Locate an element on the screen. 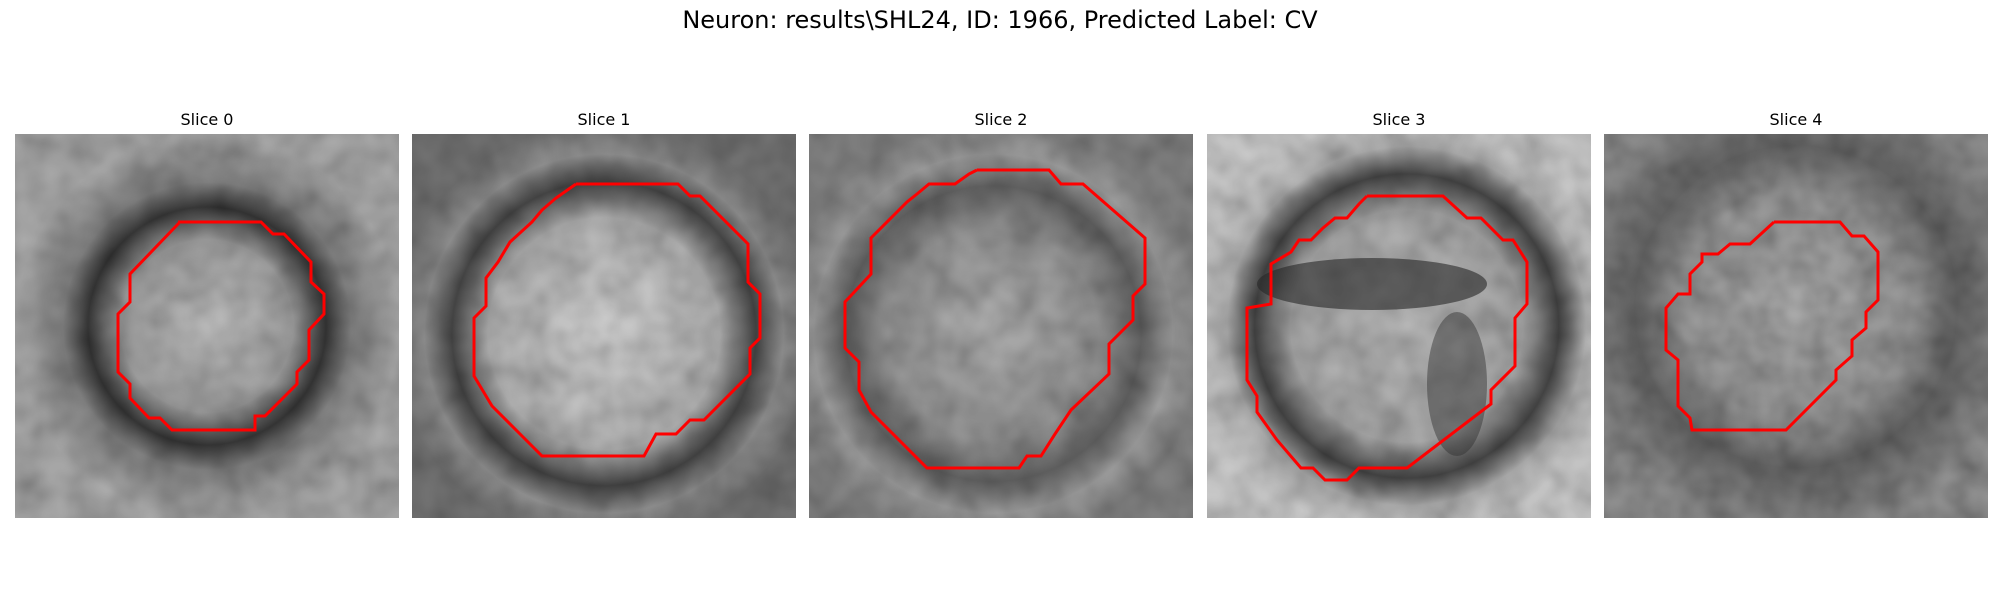  slice-2-image is located at coordinates (1001, 326).